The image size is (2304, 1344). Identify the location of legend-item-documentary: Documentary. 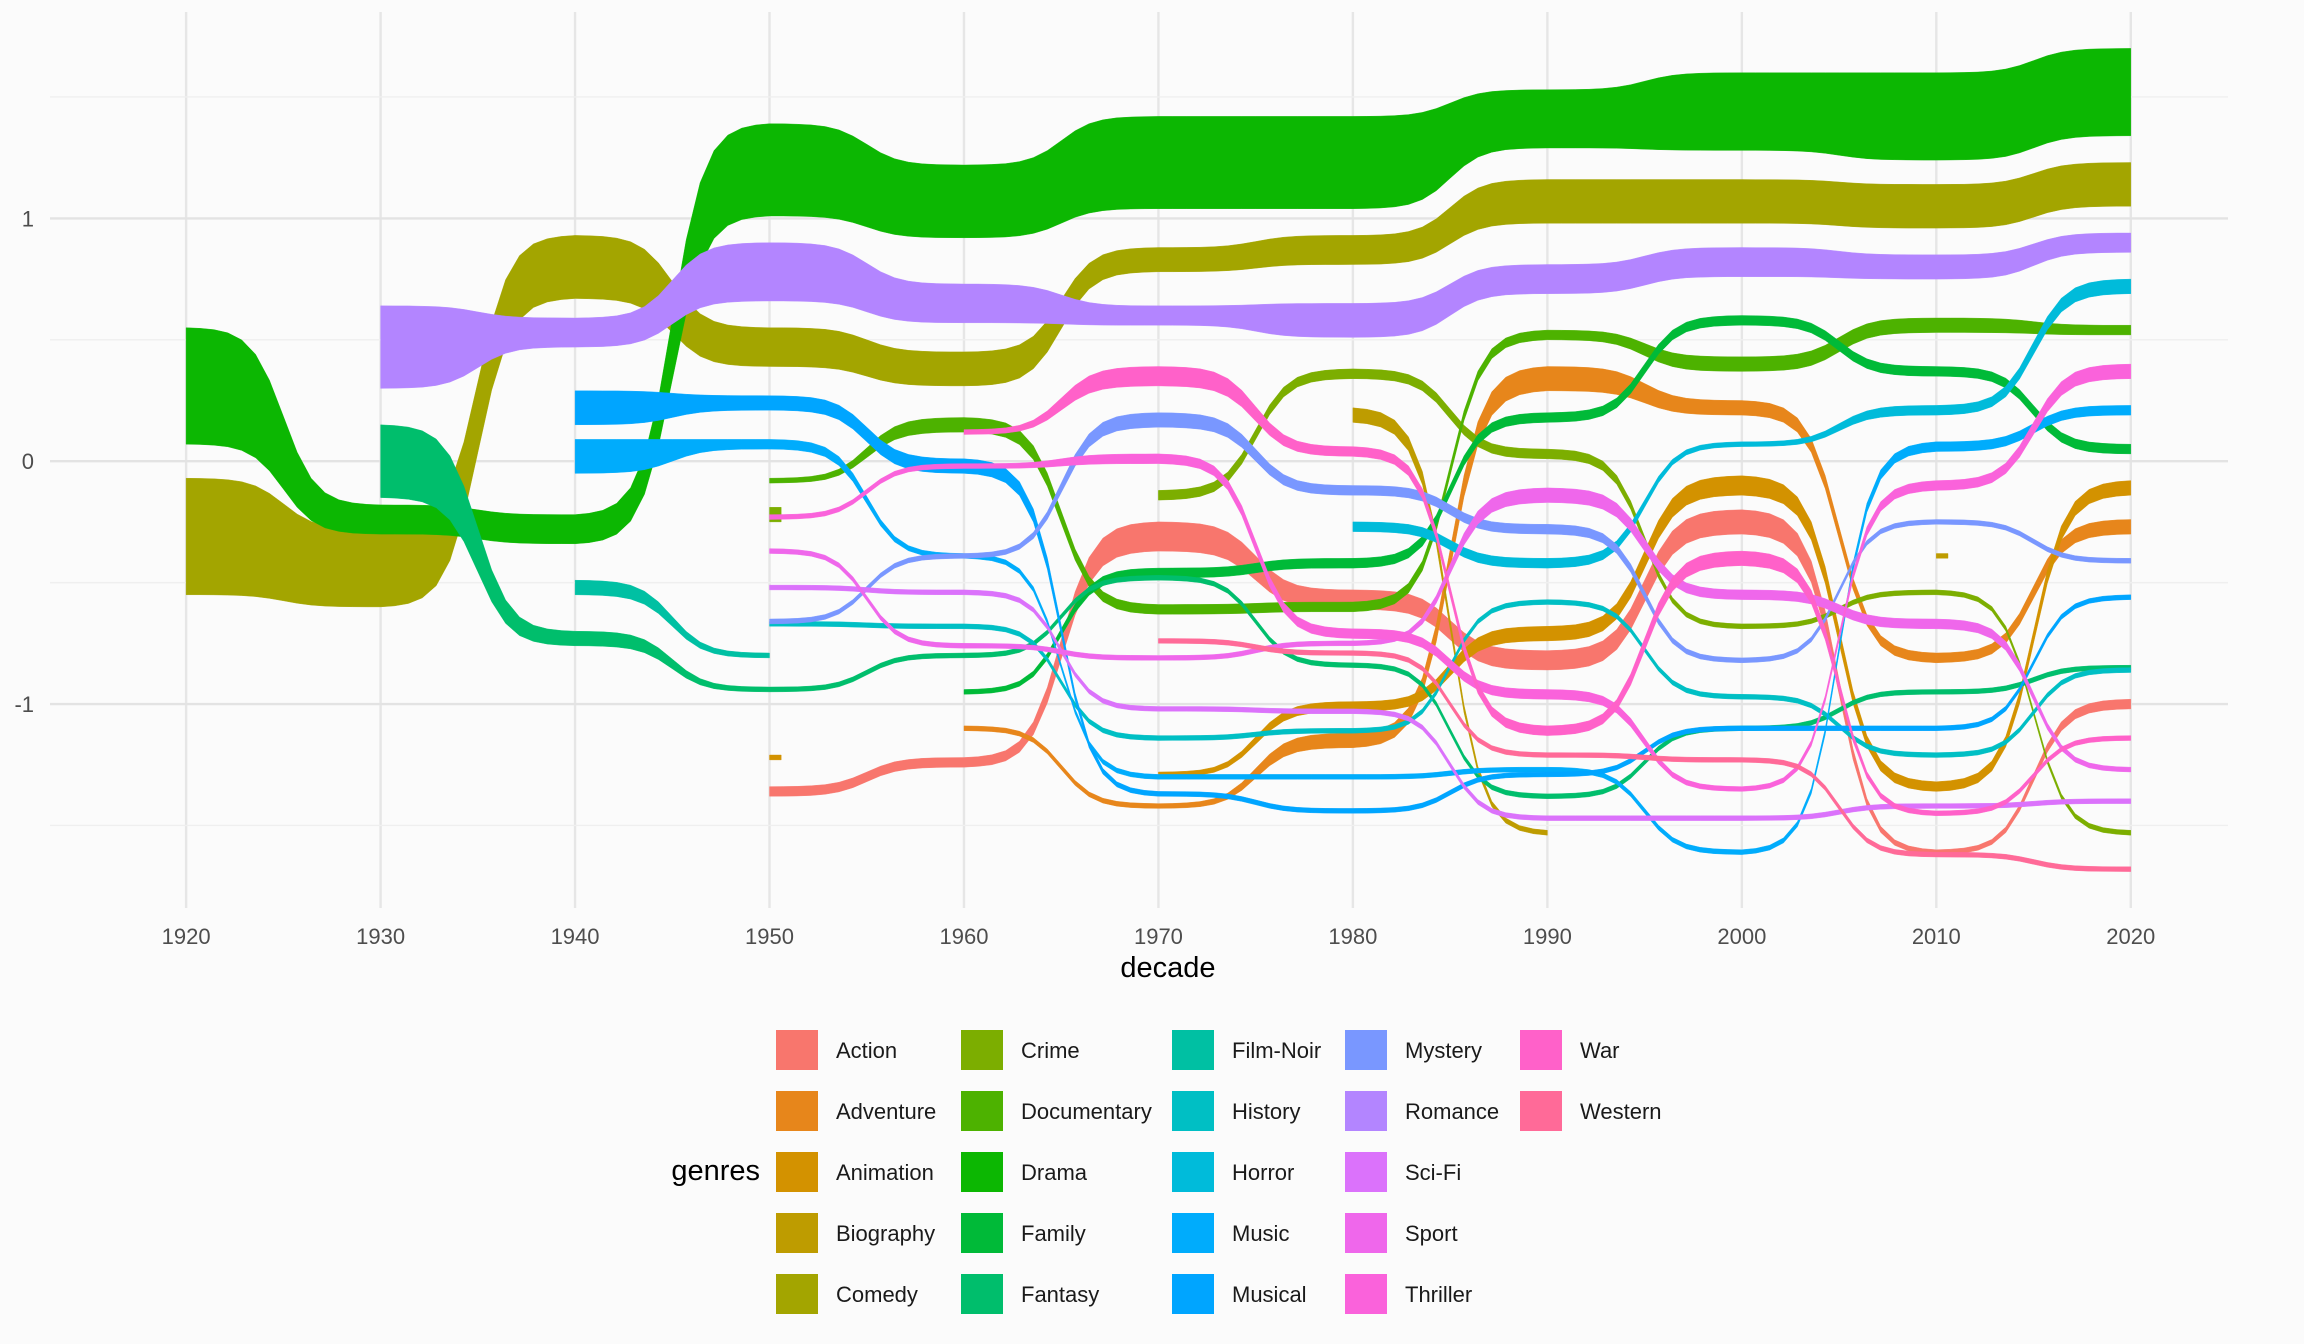
(1056, 1111).